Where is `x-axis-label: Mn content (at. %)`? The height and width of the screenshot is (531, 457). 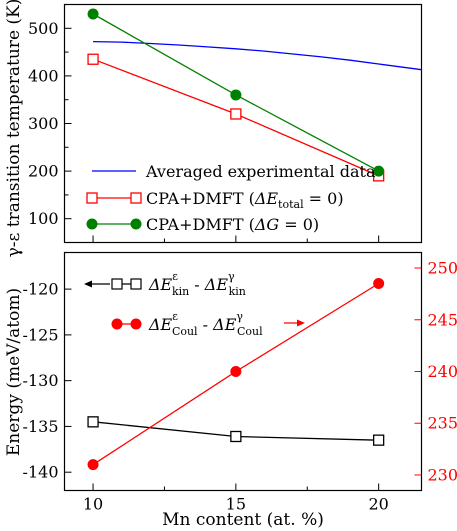 x-axis-label: Mn content (at. %) is located at coordinates (243, 520).